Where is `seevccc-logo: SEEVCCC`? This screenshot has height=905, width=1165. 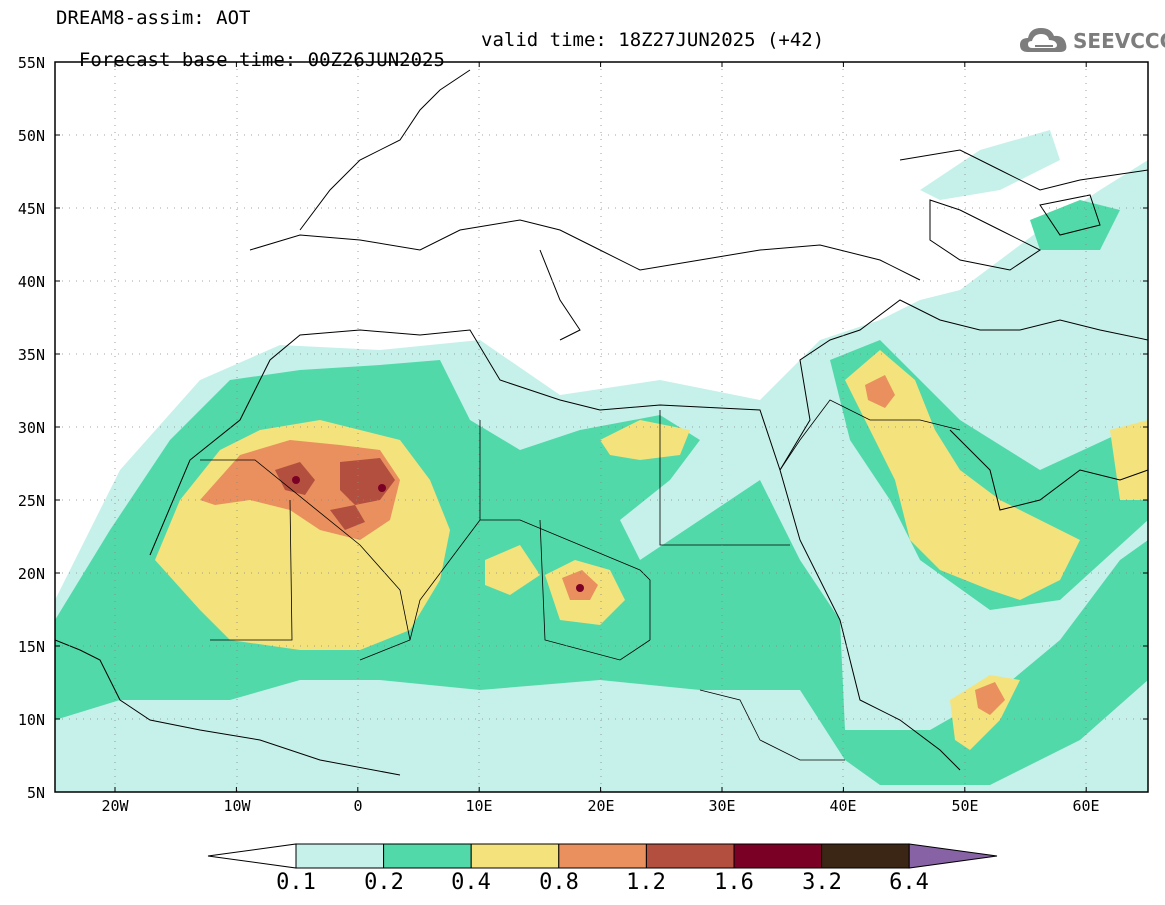
seevccc-logo: SEEVCCC is located at coordinates (1091, 40).